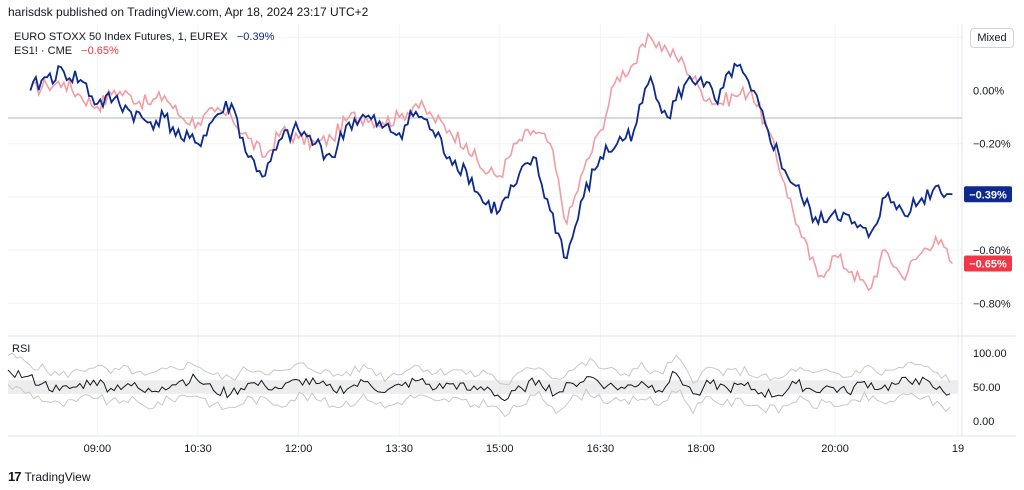  I want to click on legend-series2-change: −0.65%, so click(100, 51).